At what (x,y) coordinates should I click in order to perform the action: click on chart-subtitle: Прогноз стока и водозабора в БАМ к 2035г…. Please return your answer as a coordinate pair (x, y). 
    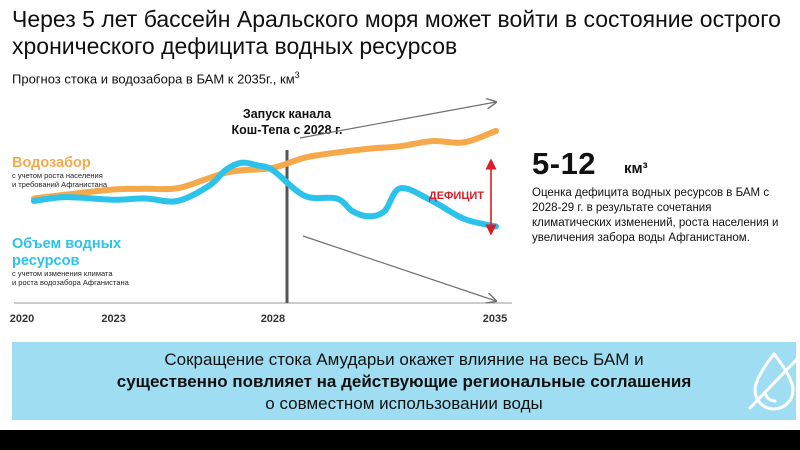
    Looking at the image, I should click on (156, 78).